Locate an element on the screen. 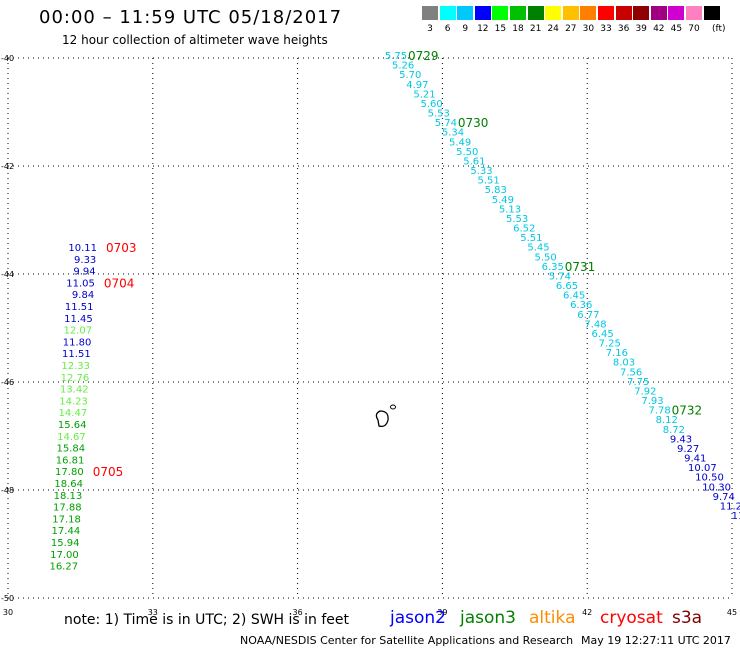  lat-tick-label: -46 is located at coordinates (7, 382).